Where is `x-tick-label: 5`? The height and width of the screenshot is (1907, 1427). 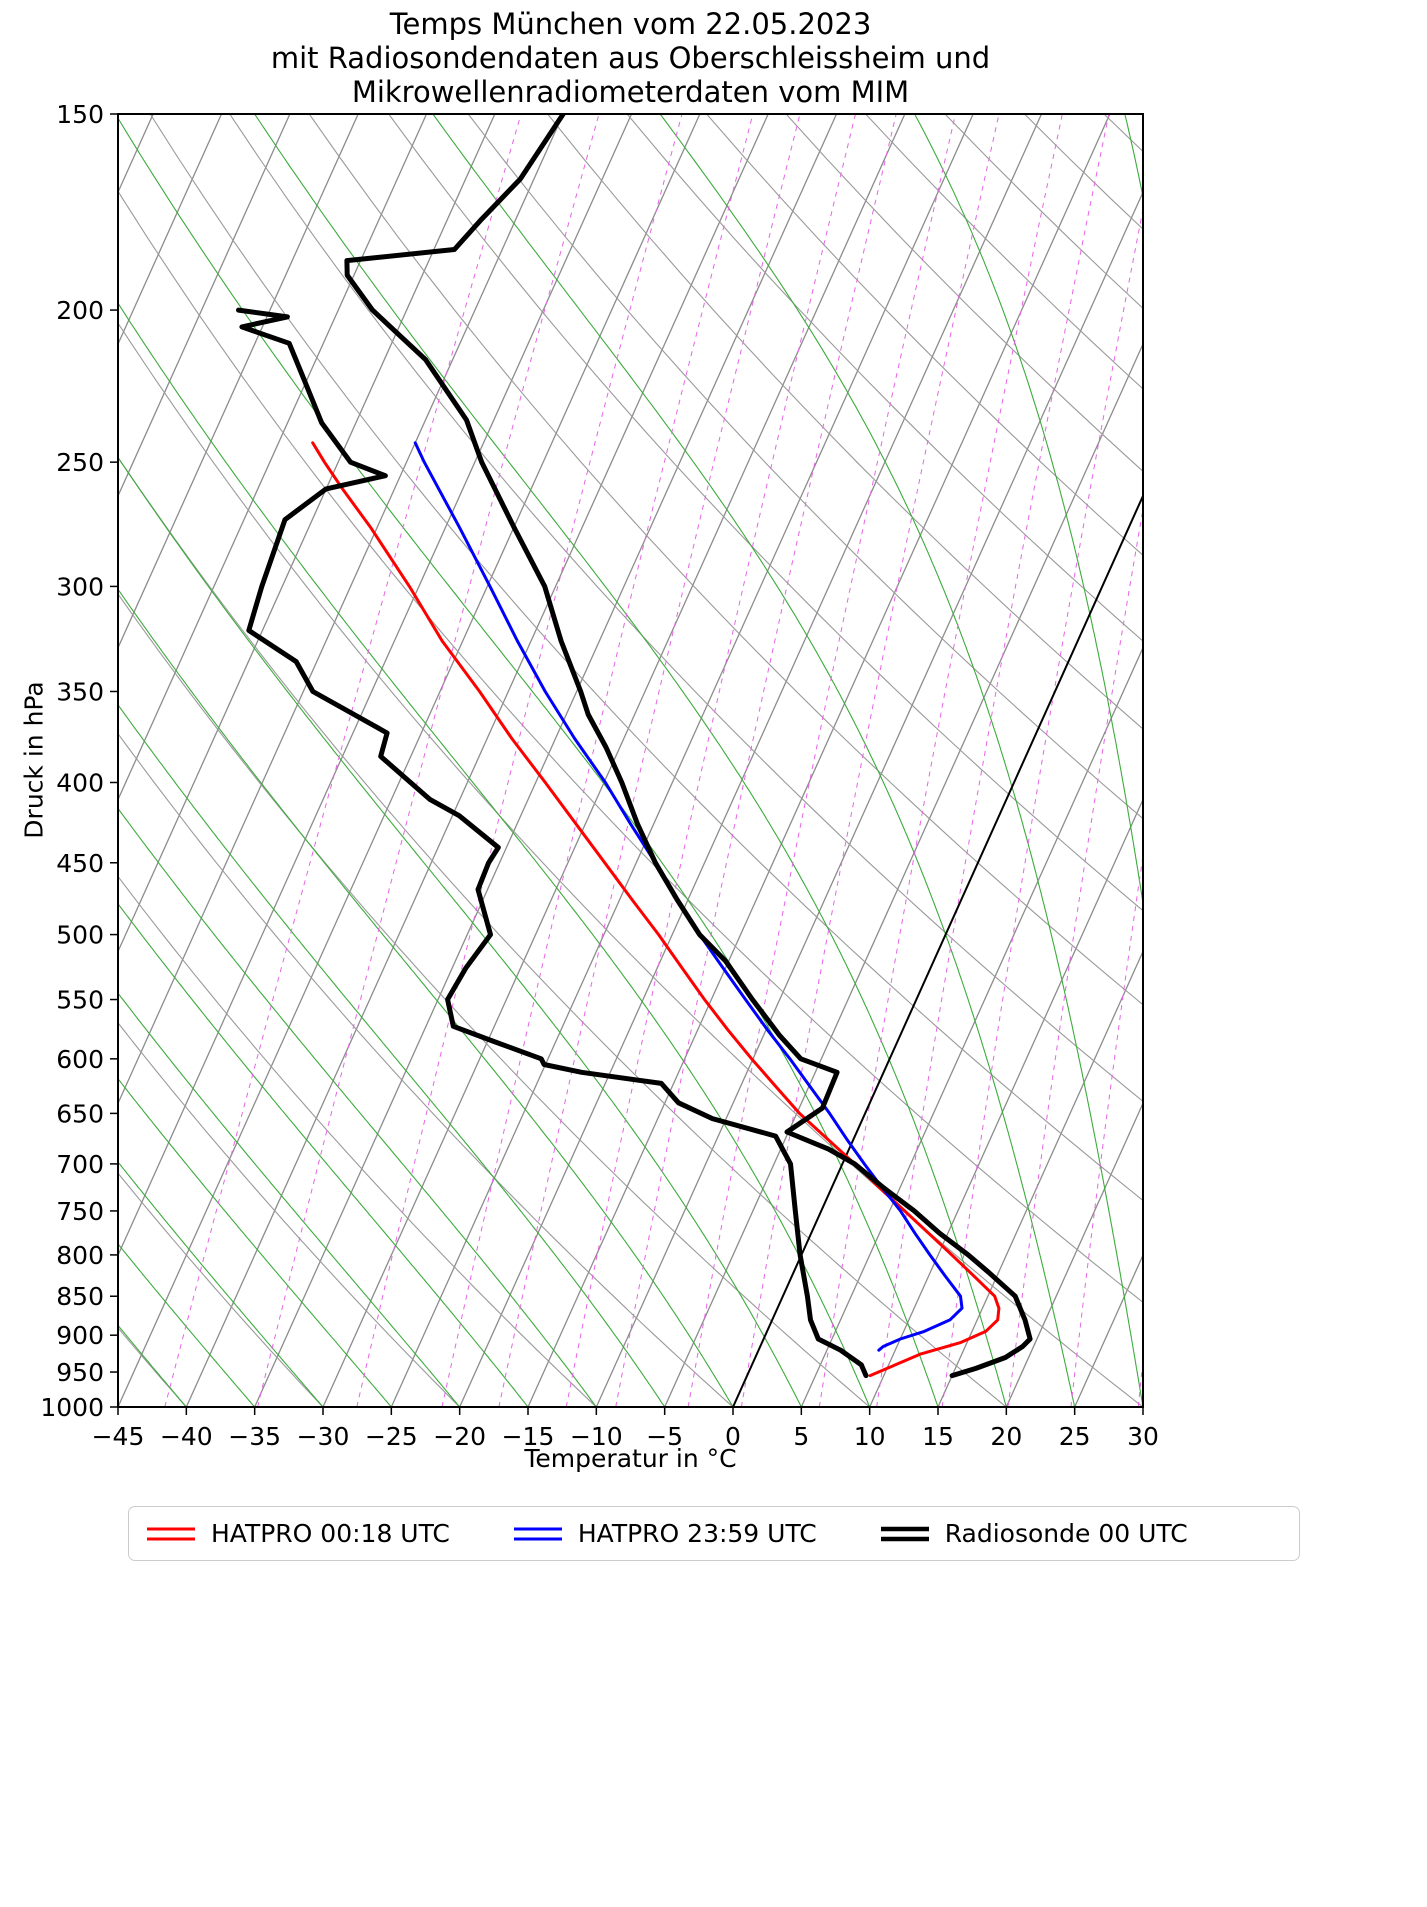 x-tick-label: 5 is located at coordinates (801, 1436).